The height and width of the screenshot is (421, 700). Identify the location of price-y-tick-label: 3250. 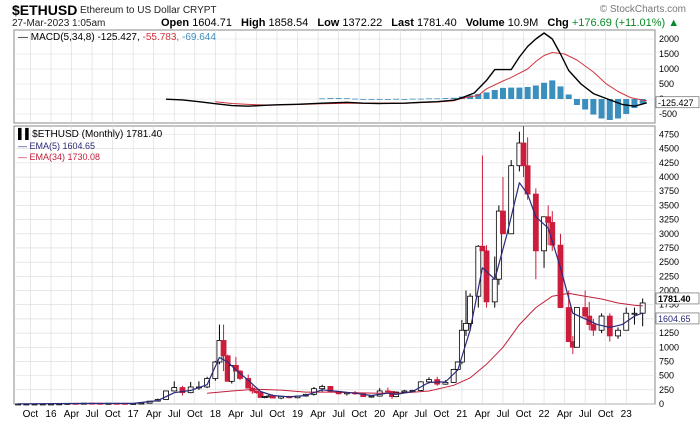
(669, 220).